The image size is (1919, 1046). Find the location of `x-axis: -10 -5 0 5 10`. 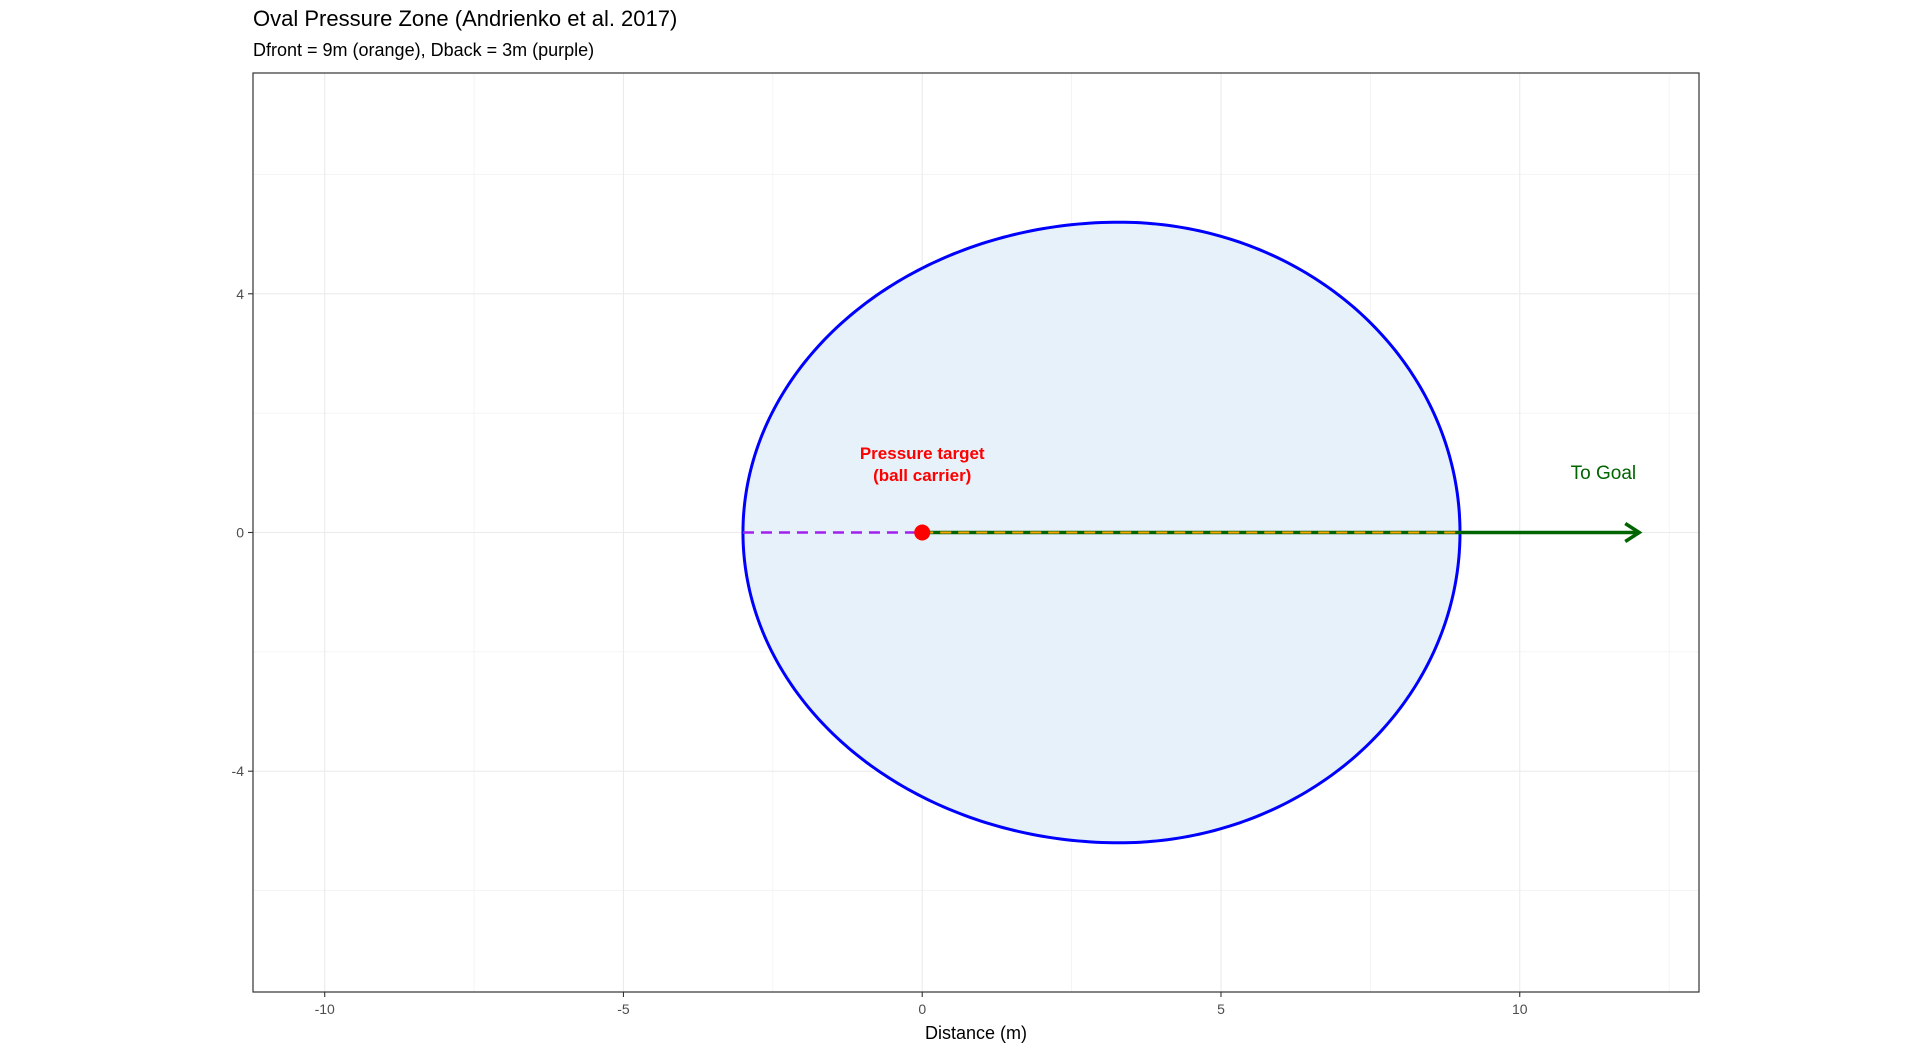

x-axis: -10 -5 0 5 10 is located at coordinates (921, 1004).